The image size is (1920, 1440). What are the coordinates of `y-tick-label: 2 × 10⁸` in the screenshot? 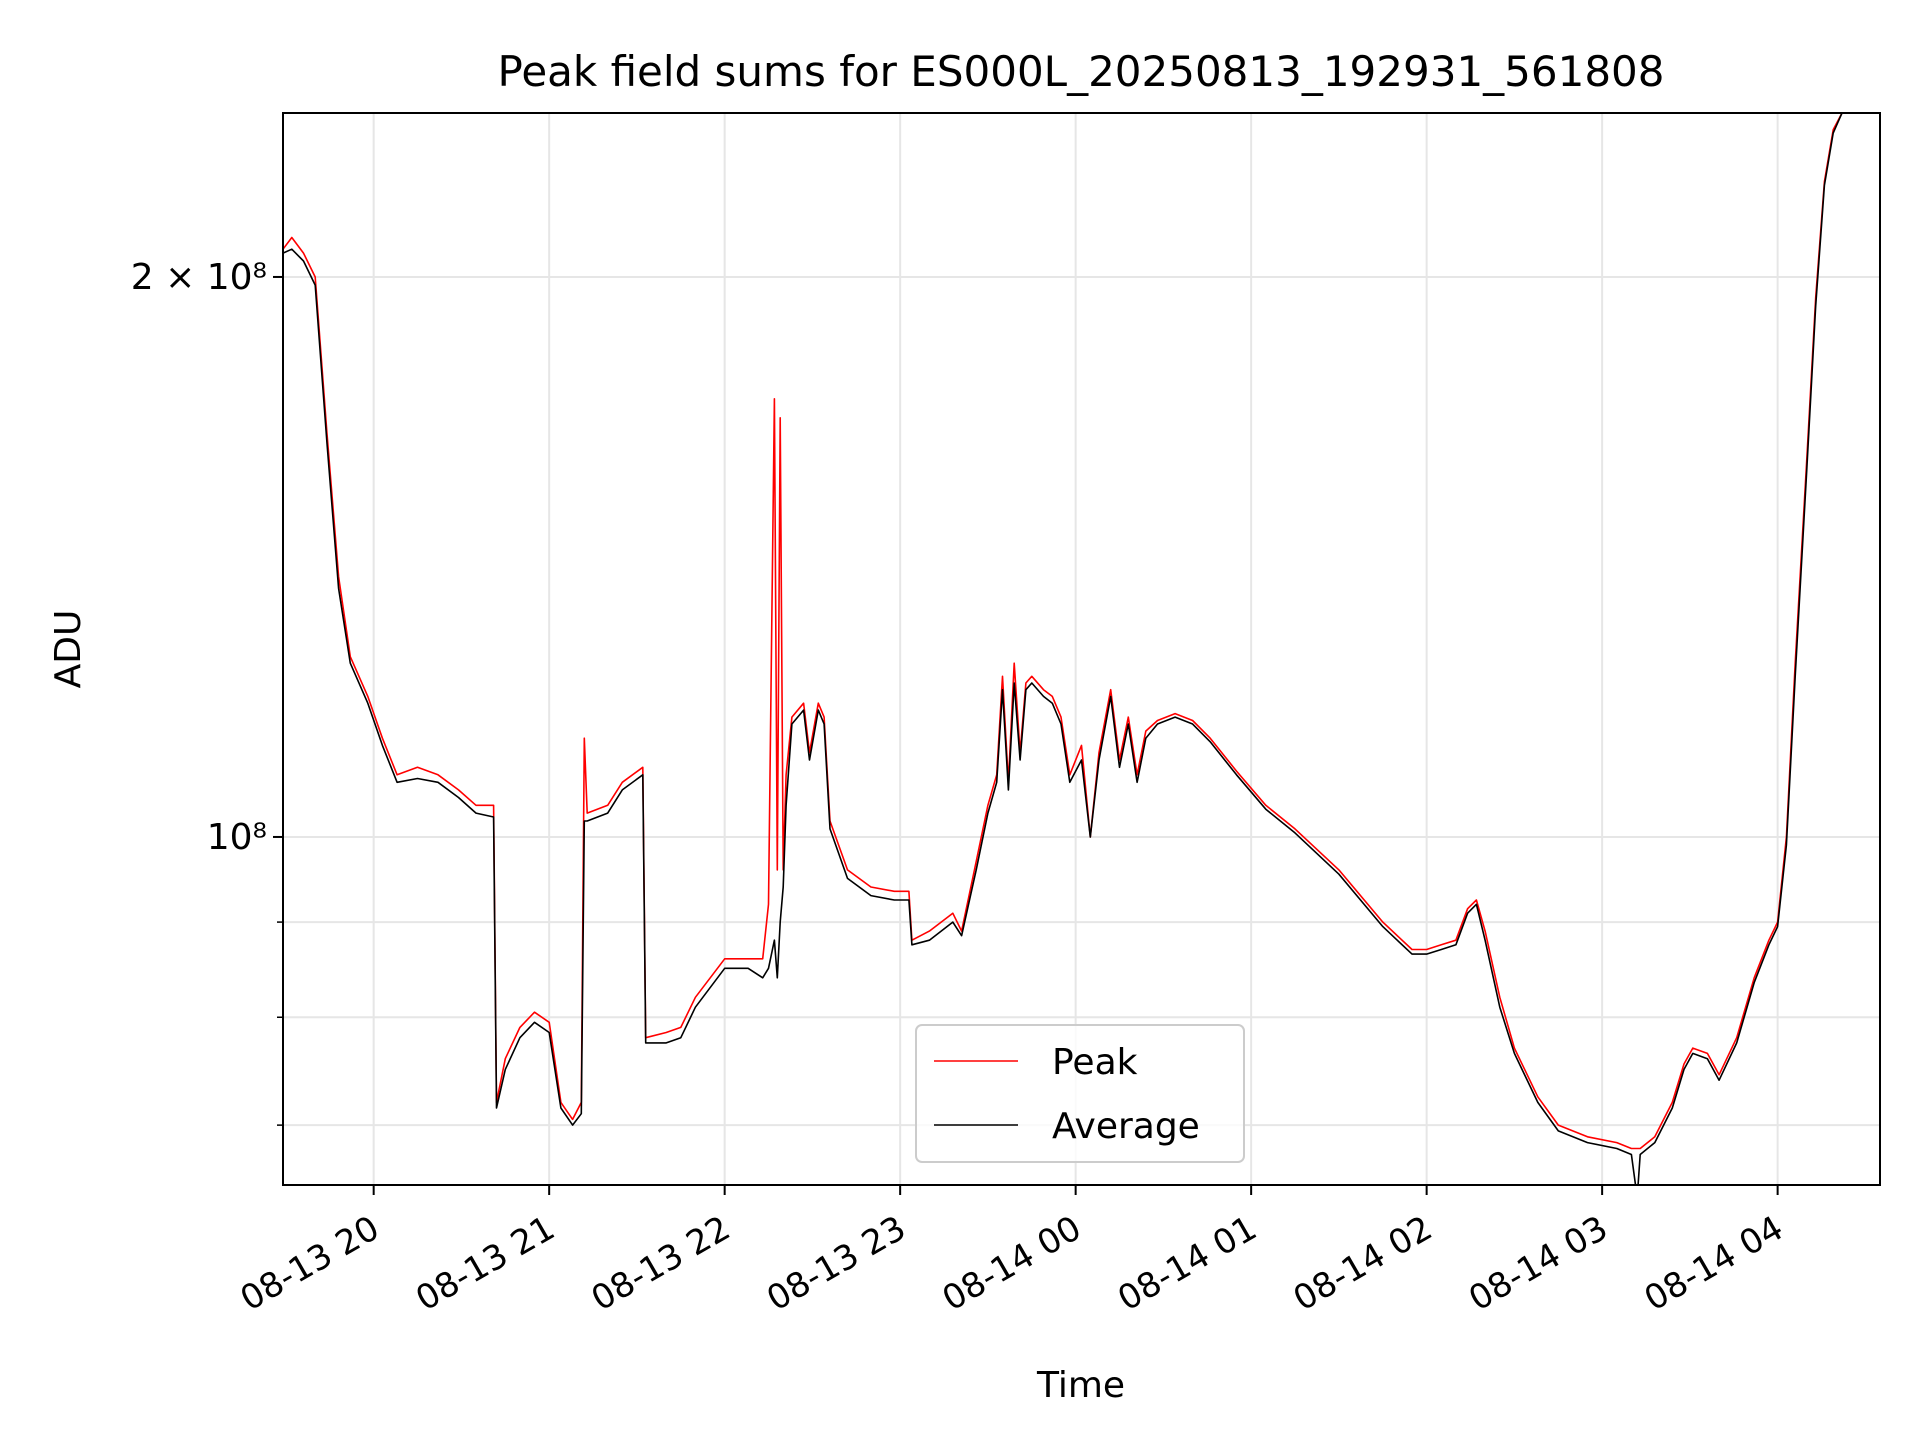 It's located at (199, 277).